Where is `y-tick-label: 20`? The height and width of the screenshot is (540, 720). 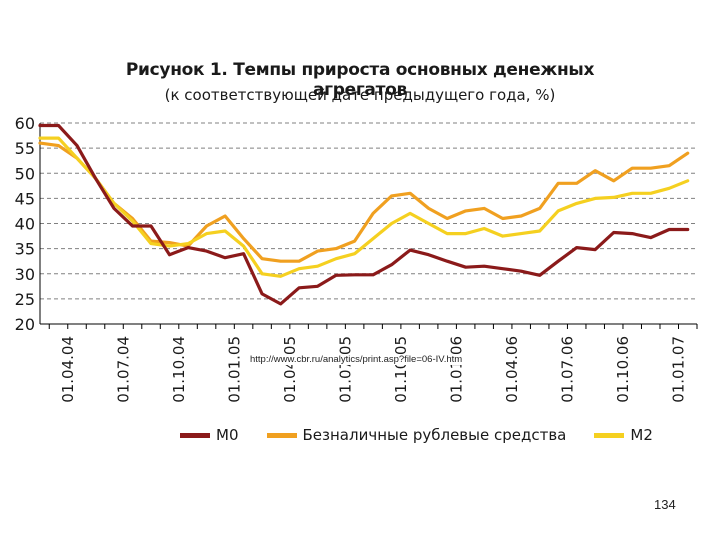 y-tick-label: 20 is located at coordinates (25, 324).